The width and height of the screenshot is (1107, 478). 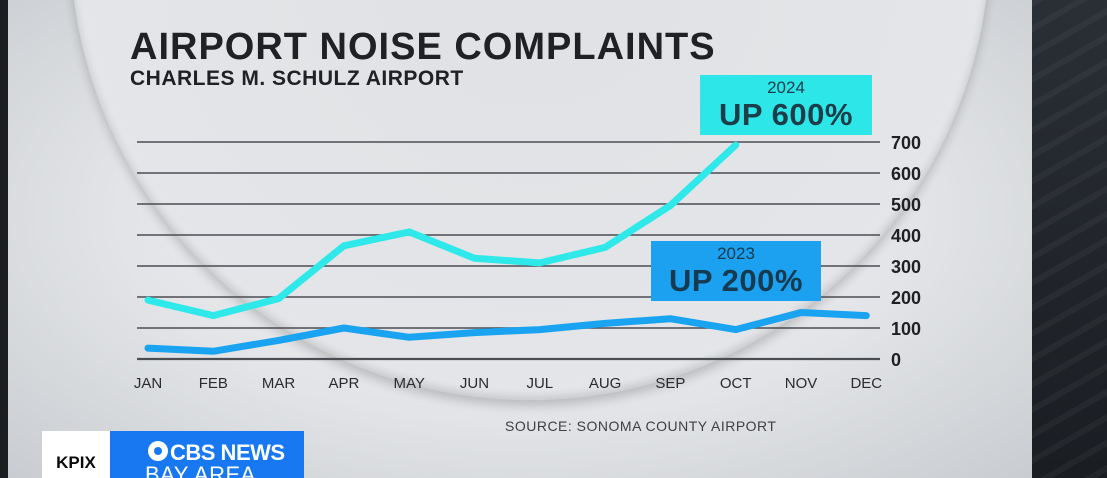 I want to click on y-axis: 0 100 200 300 400 500 600 700, so click(x=906, y=251).